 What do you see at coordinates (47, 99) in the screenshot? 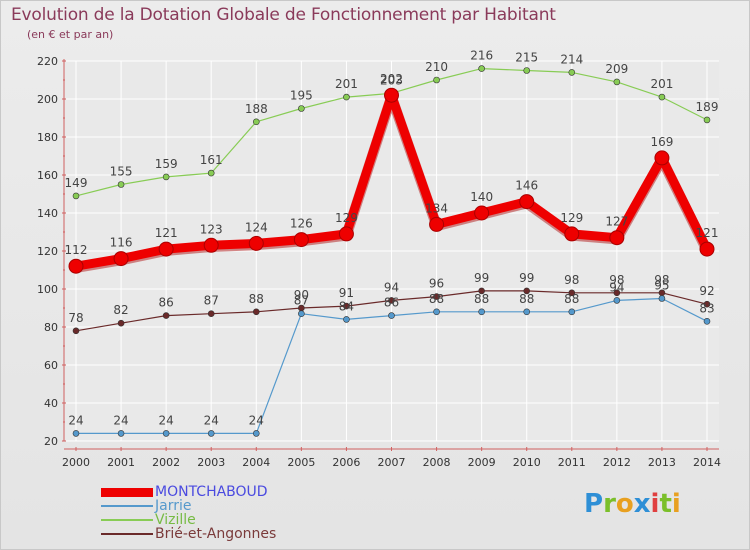
I see `y-tick-label: 200` at bounding box center [47, 99].